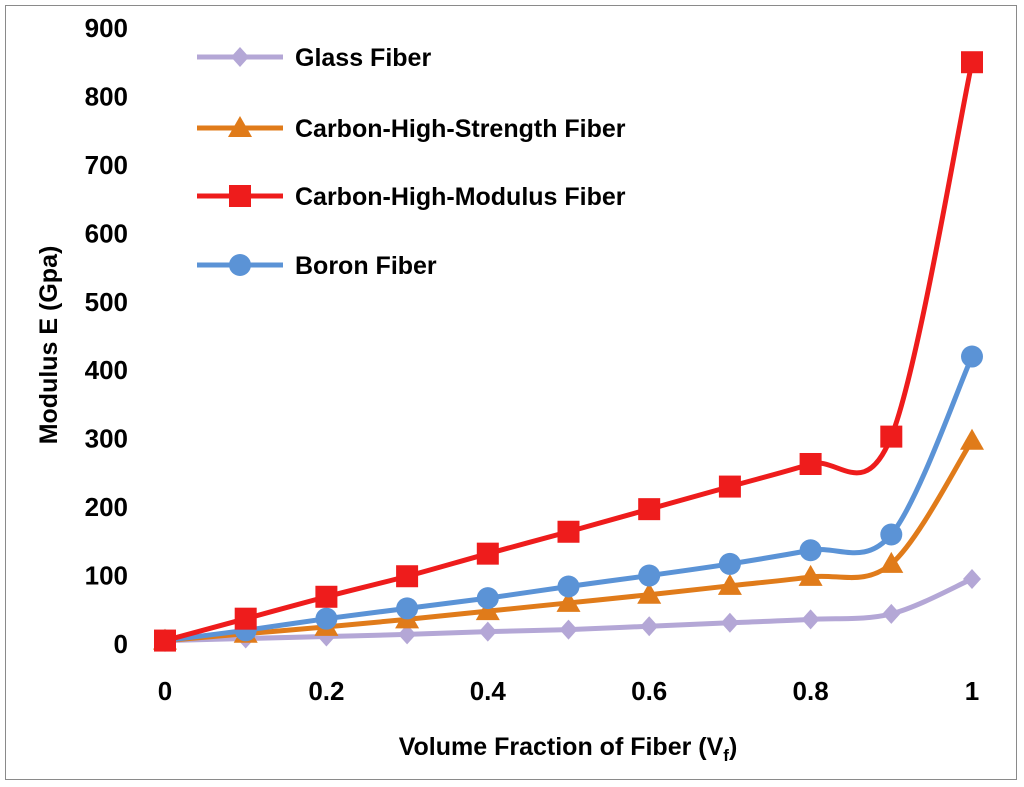 This screenshot has height=787, width=1024. Describe the element at coordinates (568, 691) in the screenshot. I see `x-axis: 0 0.2 0.4 0.6 0.8 1` at that location.